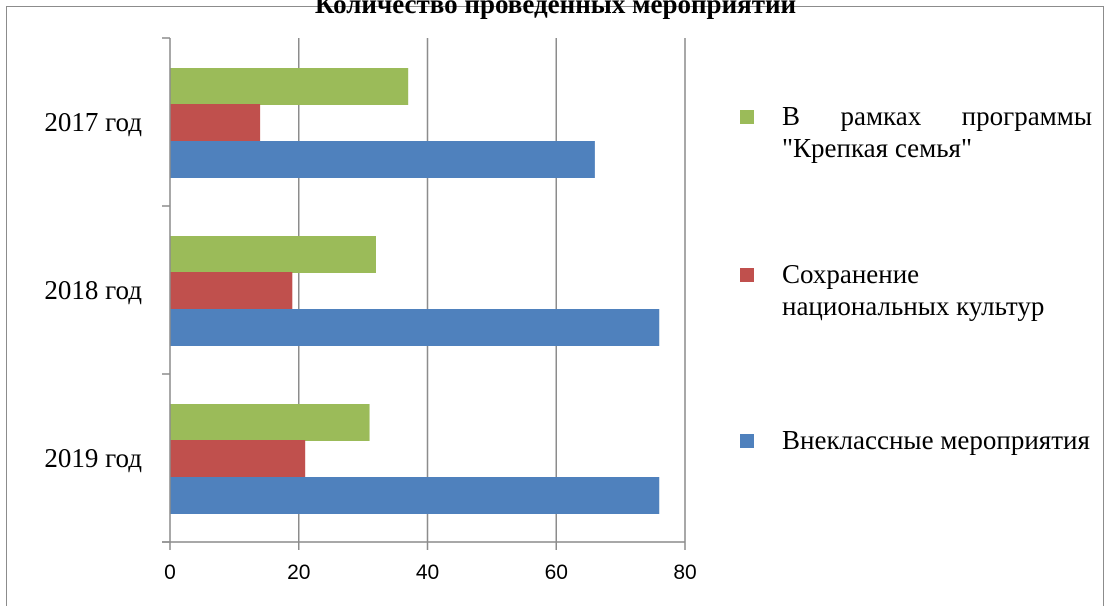  What do you see at coordinates (747, 117) in the screenshot?
I see `legend-swatch-green` at bounding box center [747, 117].